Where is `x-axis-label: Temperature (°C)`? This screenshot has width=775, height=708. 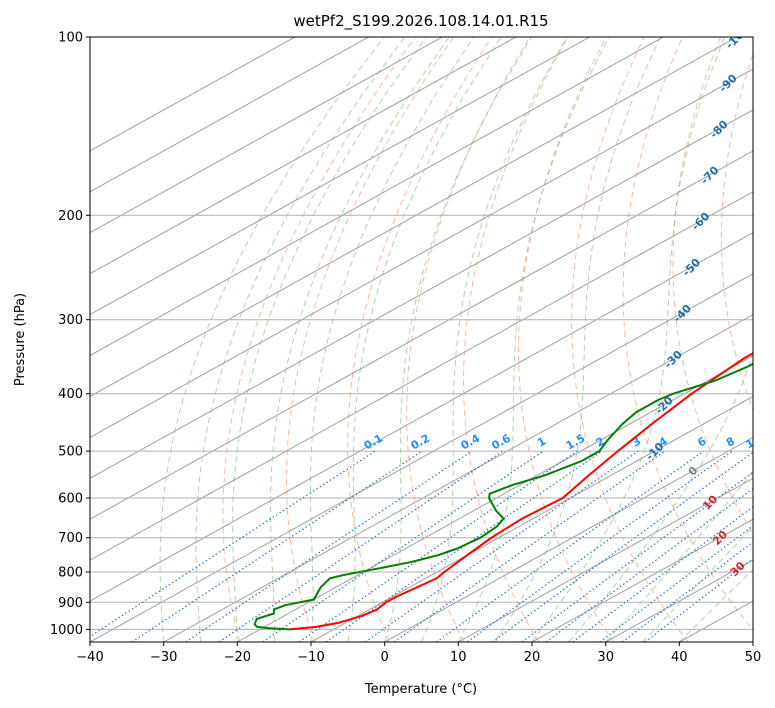
x-axis-label: Temperature (°C) is located at coordinates (420, 689).